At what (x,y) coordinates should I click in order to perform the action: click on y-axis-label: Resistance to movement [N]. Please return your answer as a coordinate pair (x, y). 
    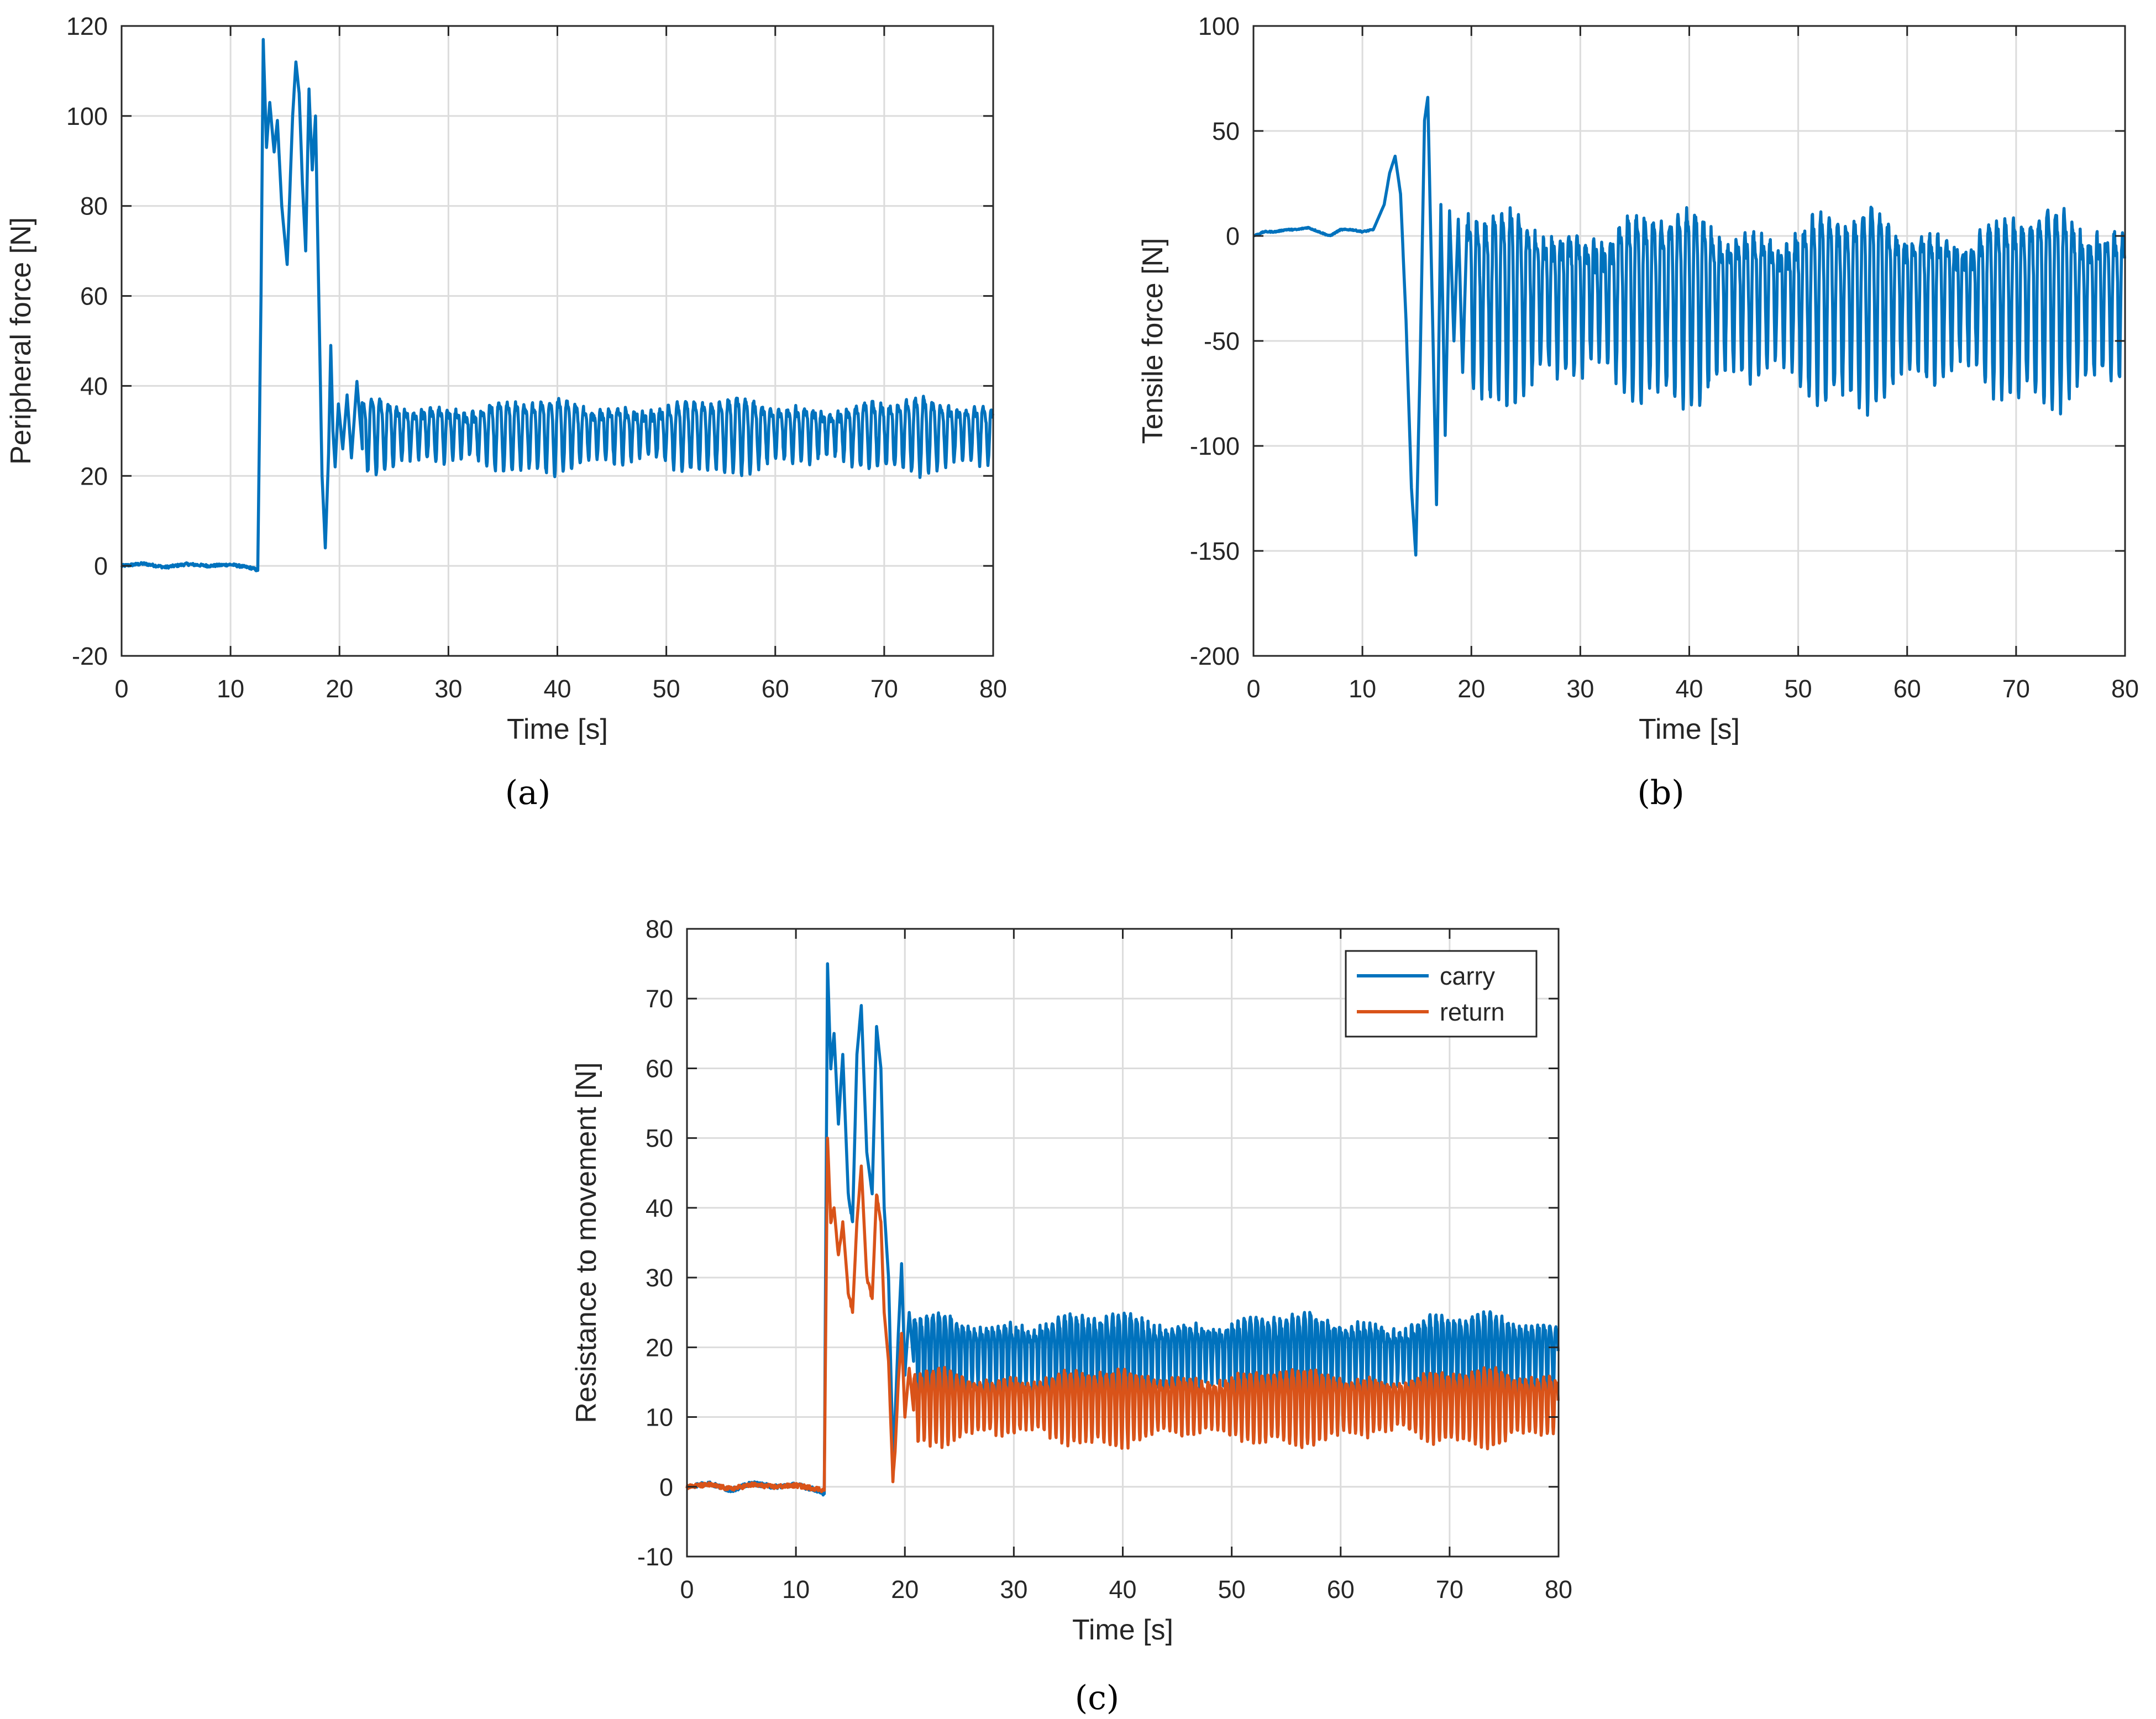
    Looking at the image, I should click on (586, 1242).